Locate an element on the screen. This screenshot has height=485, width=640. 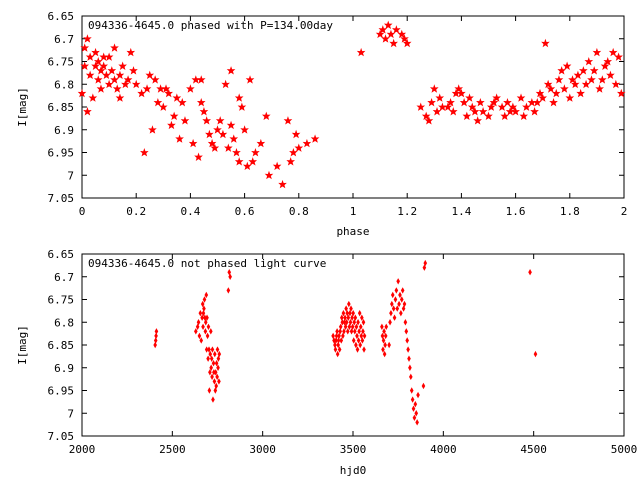
y-tick-label: 7 is located at coordinates (70, 413).